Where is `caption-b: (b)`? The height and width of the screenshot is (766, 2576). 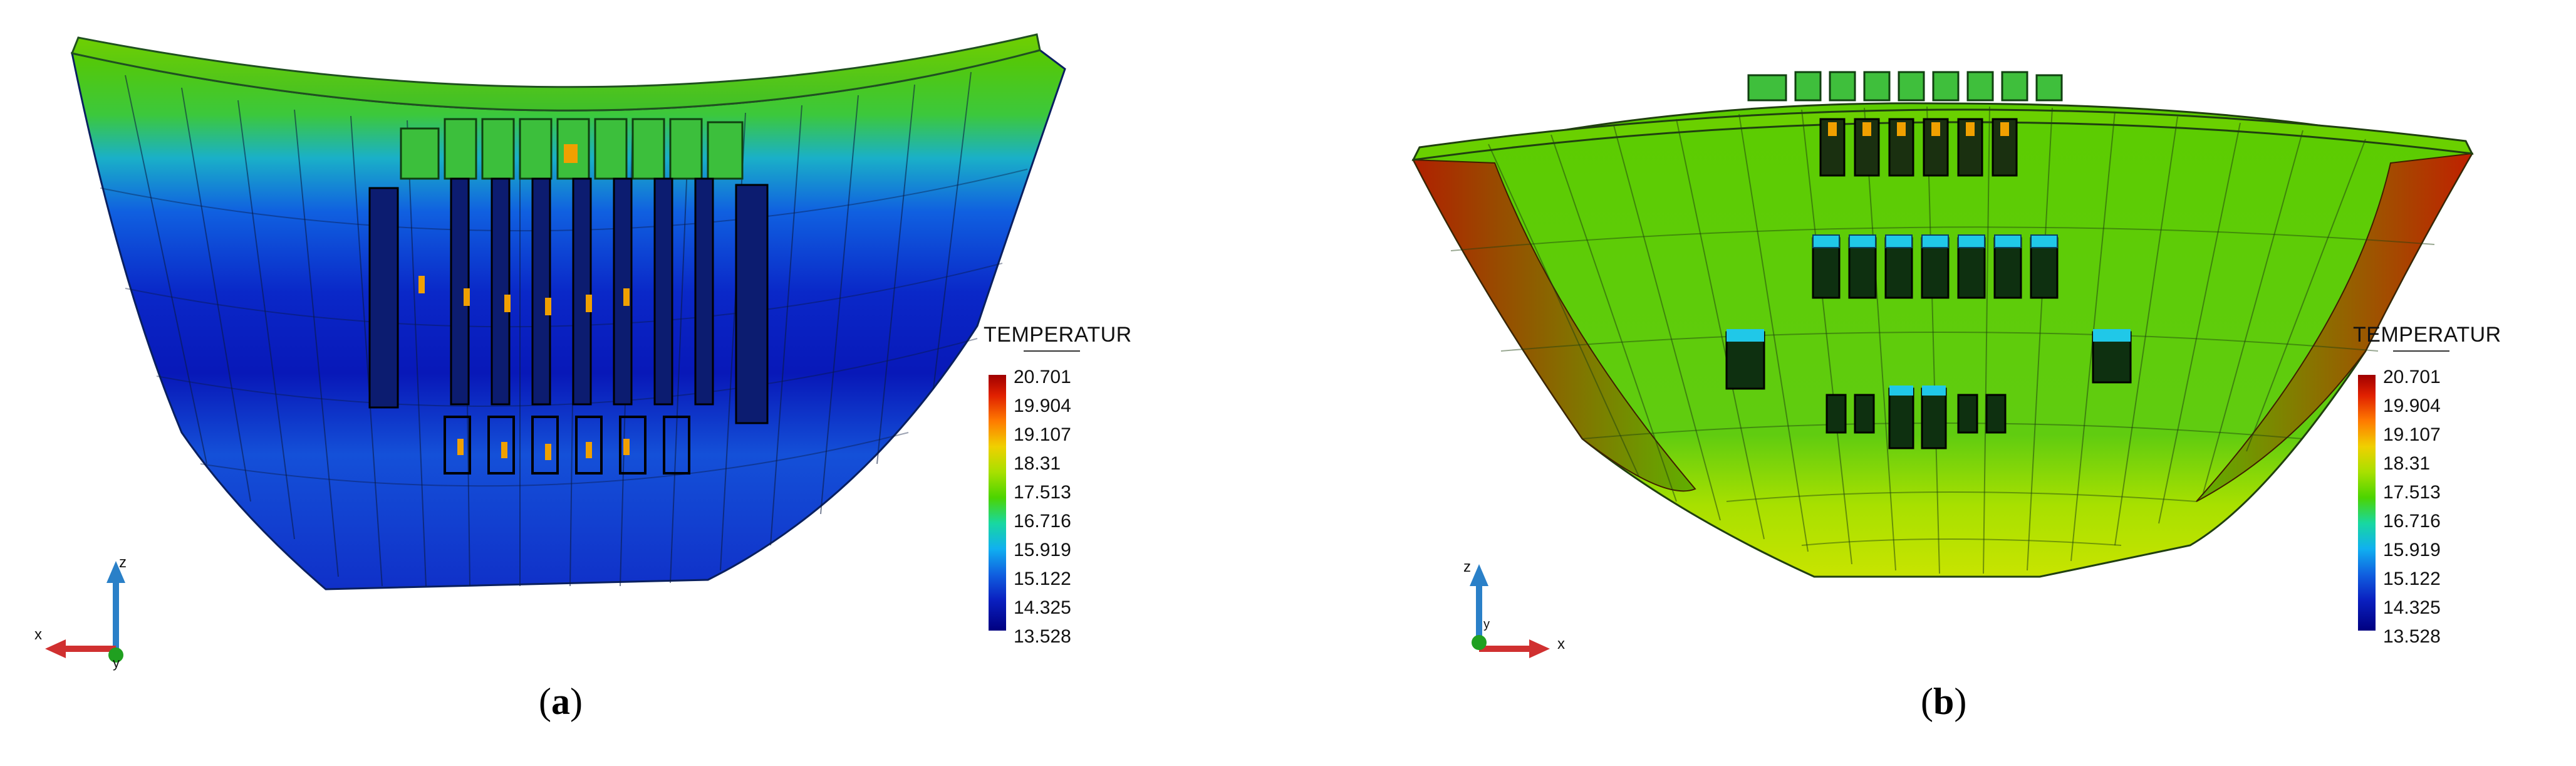 caption-b: (b) is located at coordinates (1944, 702).